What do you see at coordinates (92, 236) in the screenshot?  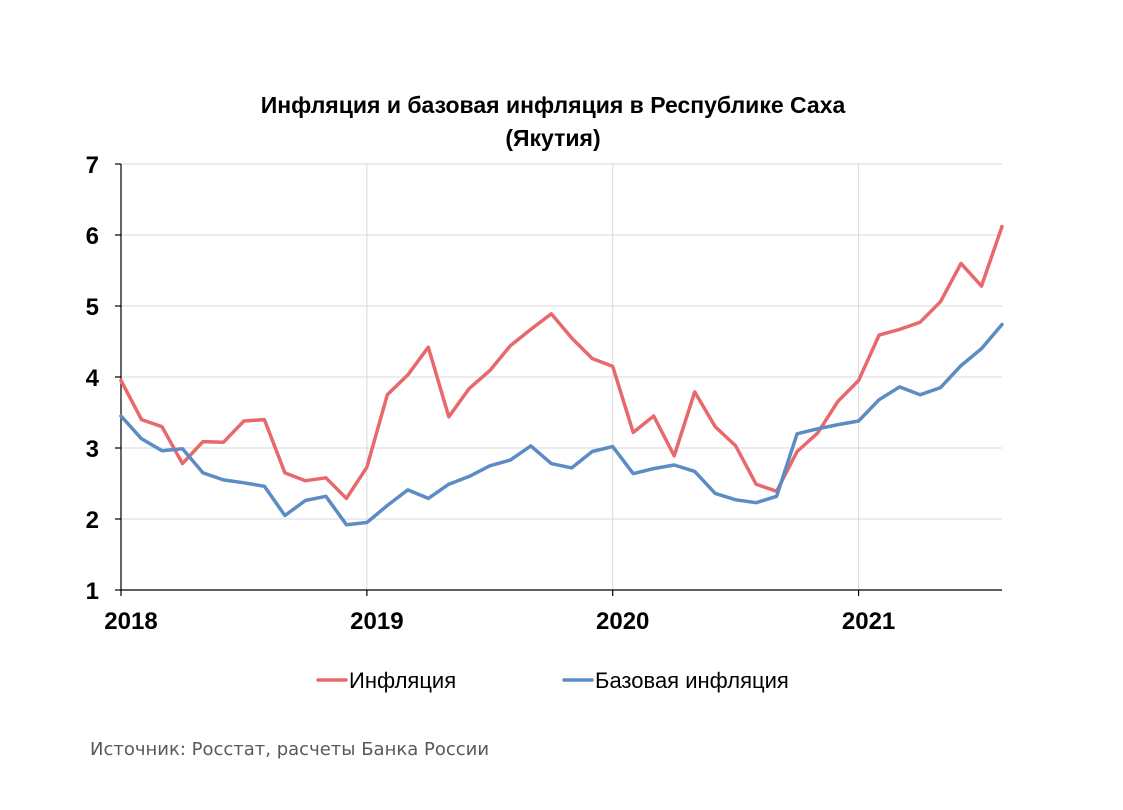 I see `y-tick-label-6: 6` at bounding box center [92, 236].